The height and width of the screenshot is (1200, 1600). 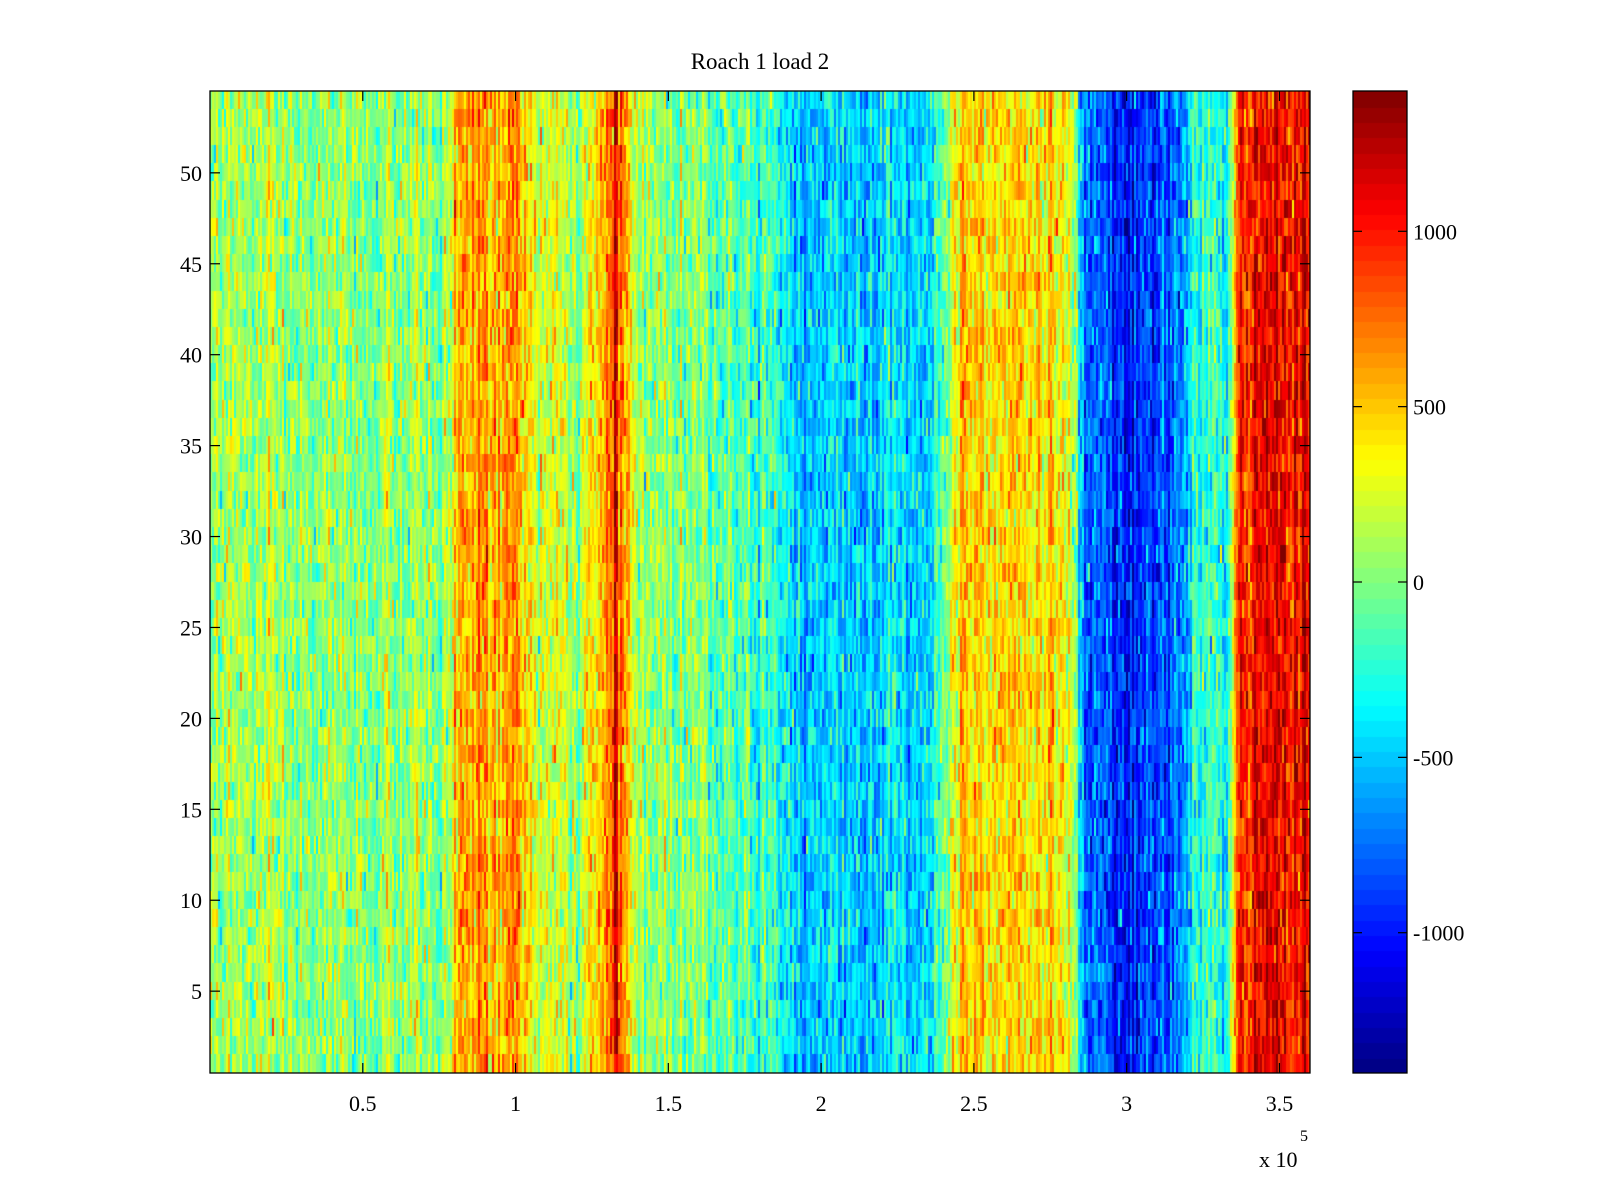 What do you see at coordinates (1433, 757) in the screenshot?
I see `colorbar-tick-label: -500` at bounding box center [1433, 757].